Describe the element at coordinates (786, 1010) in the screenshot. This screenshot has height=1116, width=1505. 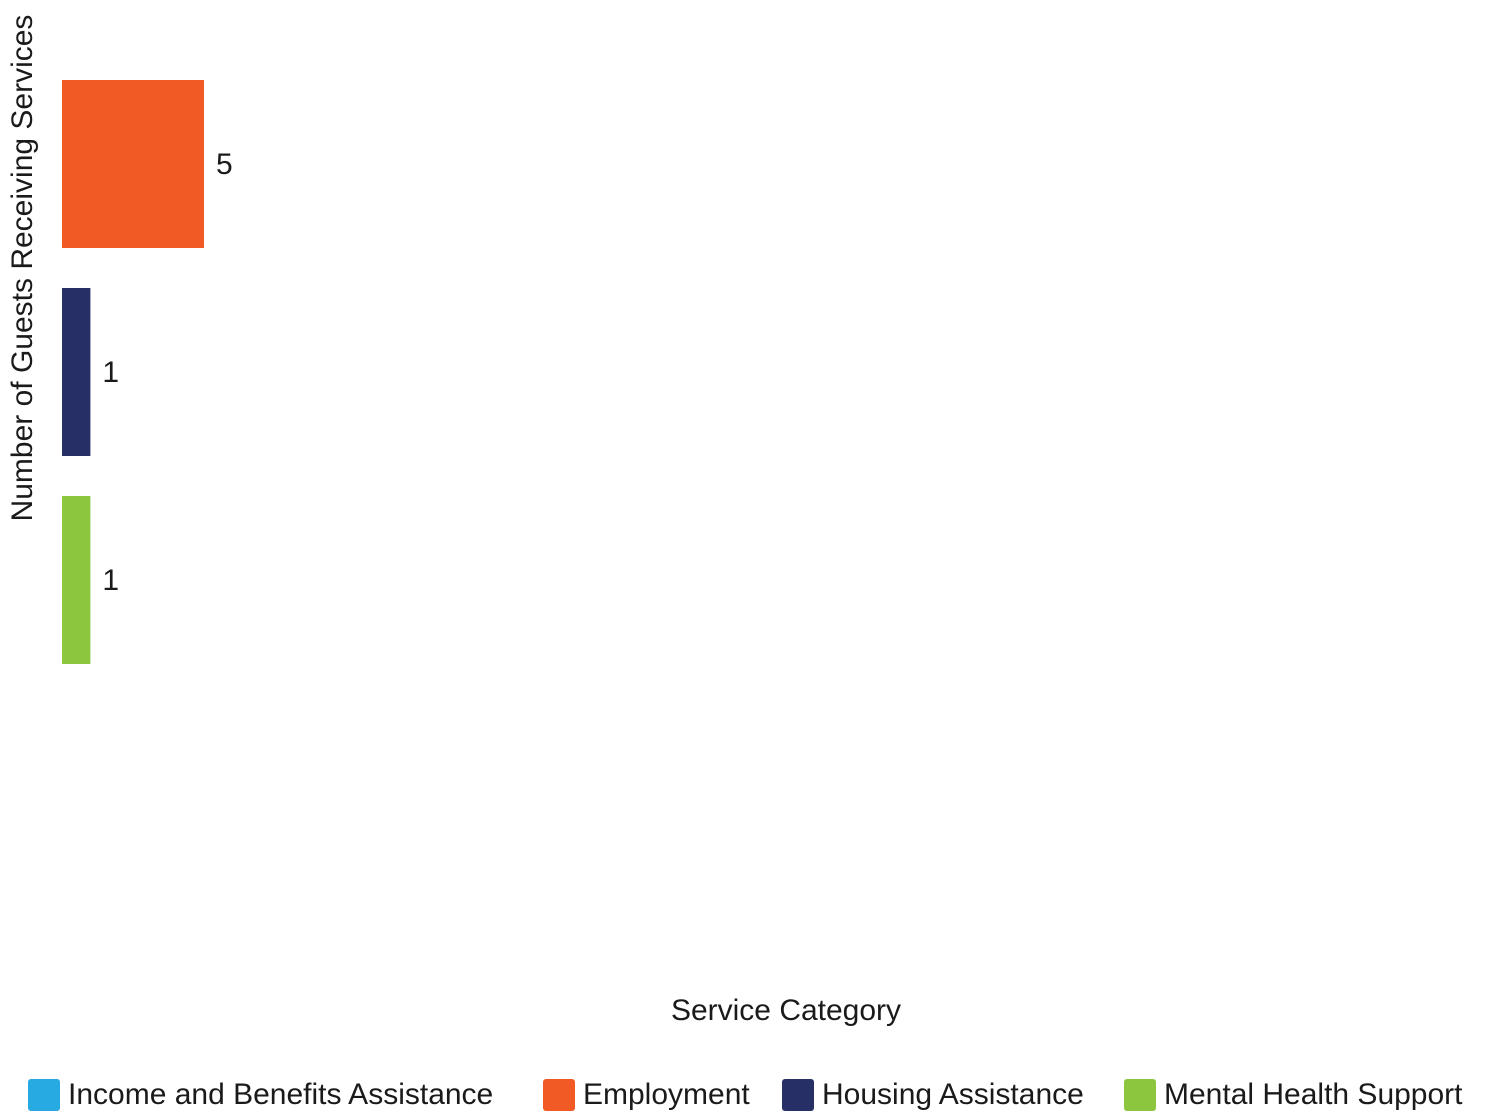
I see `x-axis-label: Service Category` at that location.